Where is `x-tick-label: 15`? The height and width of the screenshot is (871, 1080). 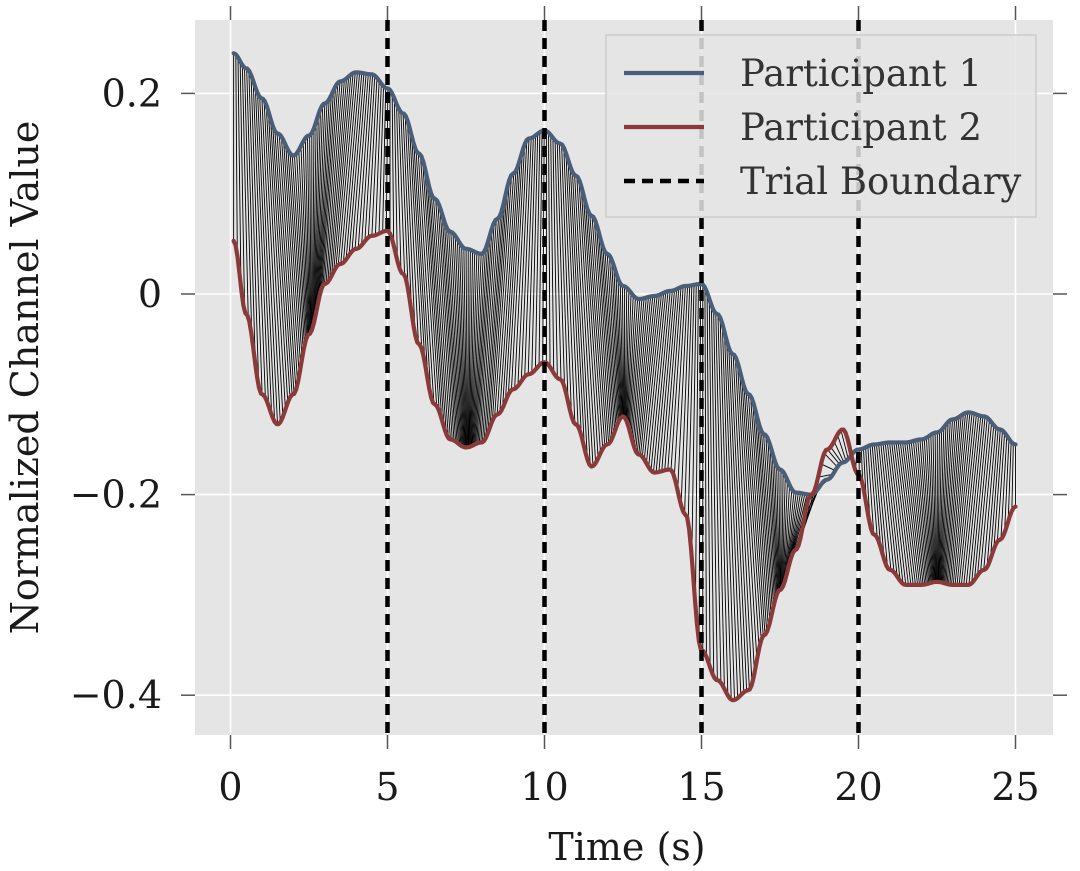
x-tick-label: 15 is located at coordinates (701, 787).